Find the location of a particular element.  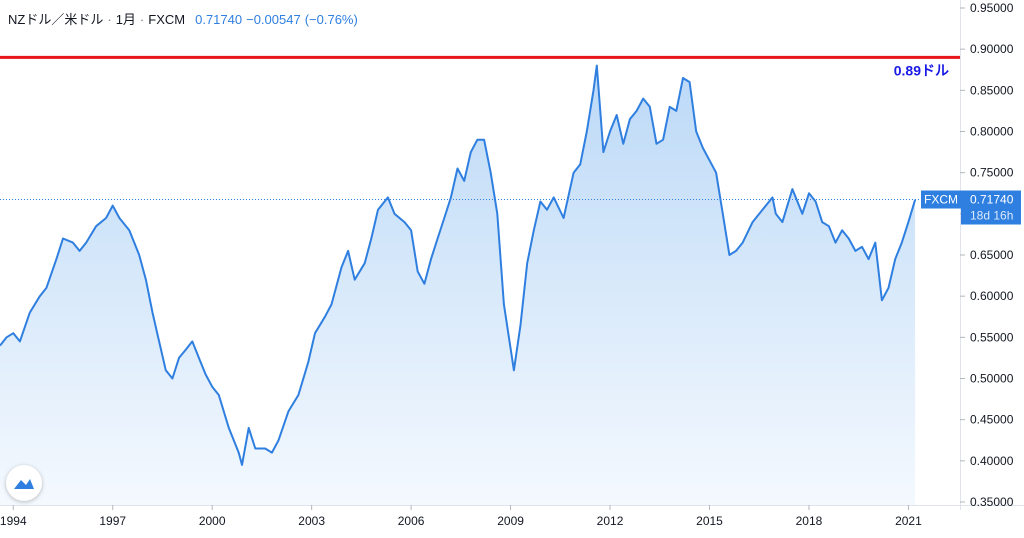

tradingview-logo-icon is located at coordinates (24, 483).